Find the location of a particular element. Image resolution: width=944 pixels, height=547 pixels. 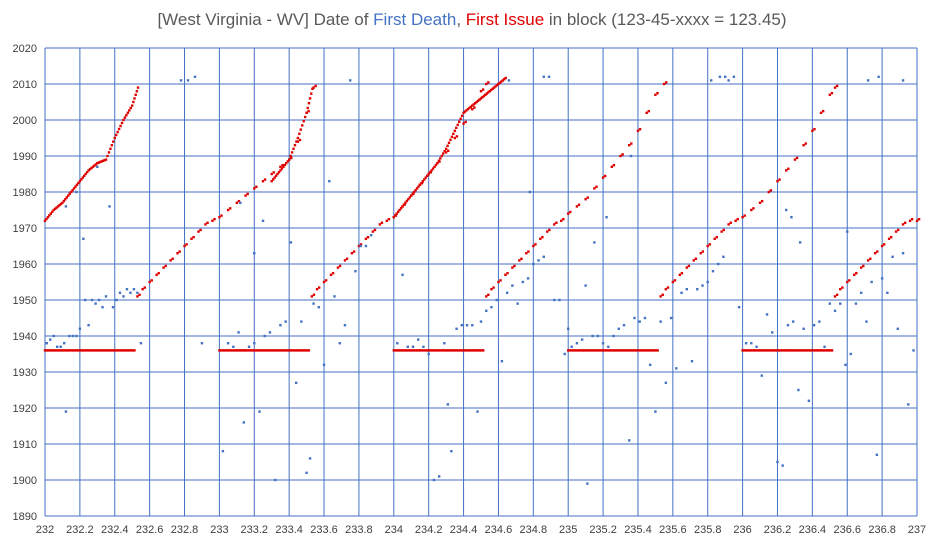

x-tick-label: 234 is located at coordinates (394, 530).